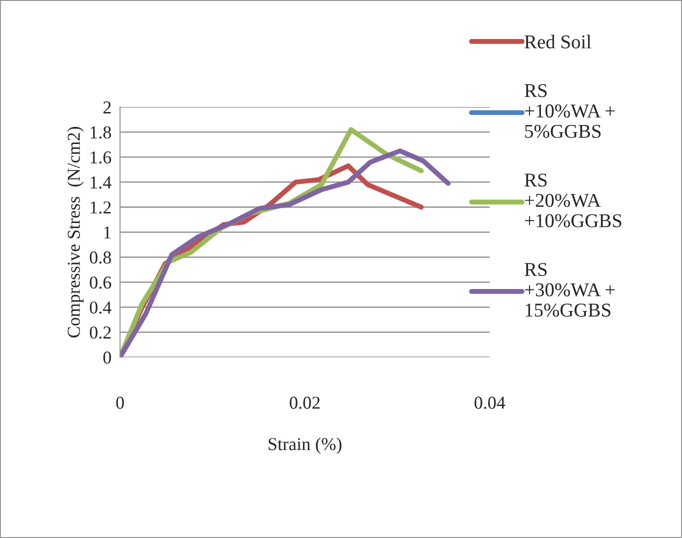 This screenshot has height=538, width=682. What do you see at coordinates (101, 132) in the screenshot?
I see `y-tick-label: 1.8` at bounding box center [101, 132].